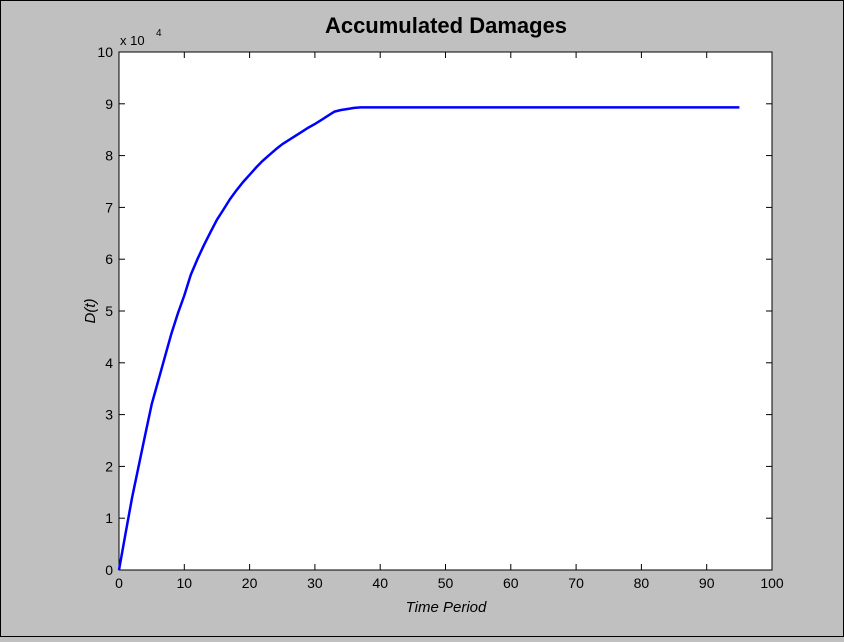 The image size is (844, 642). I want to click on x-axis-label: Time Period, so click(446, 607).